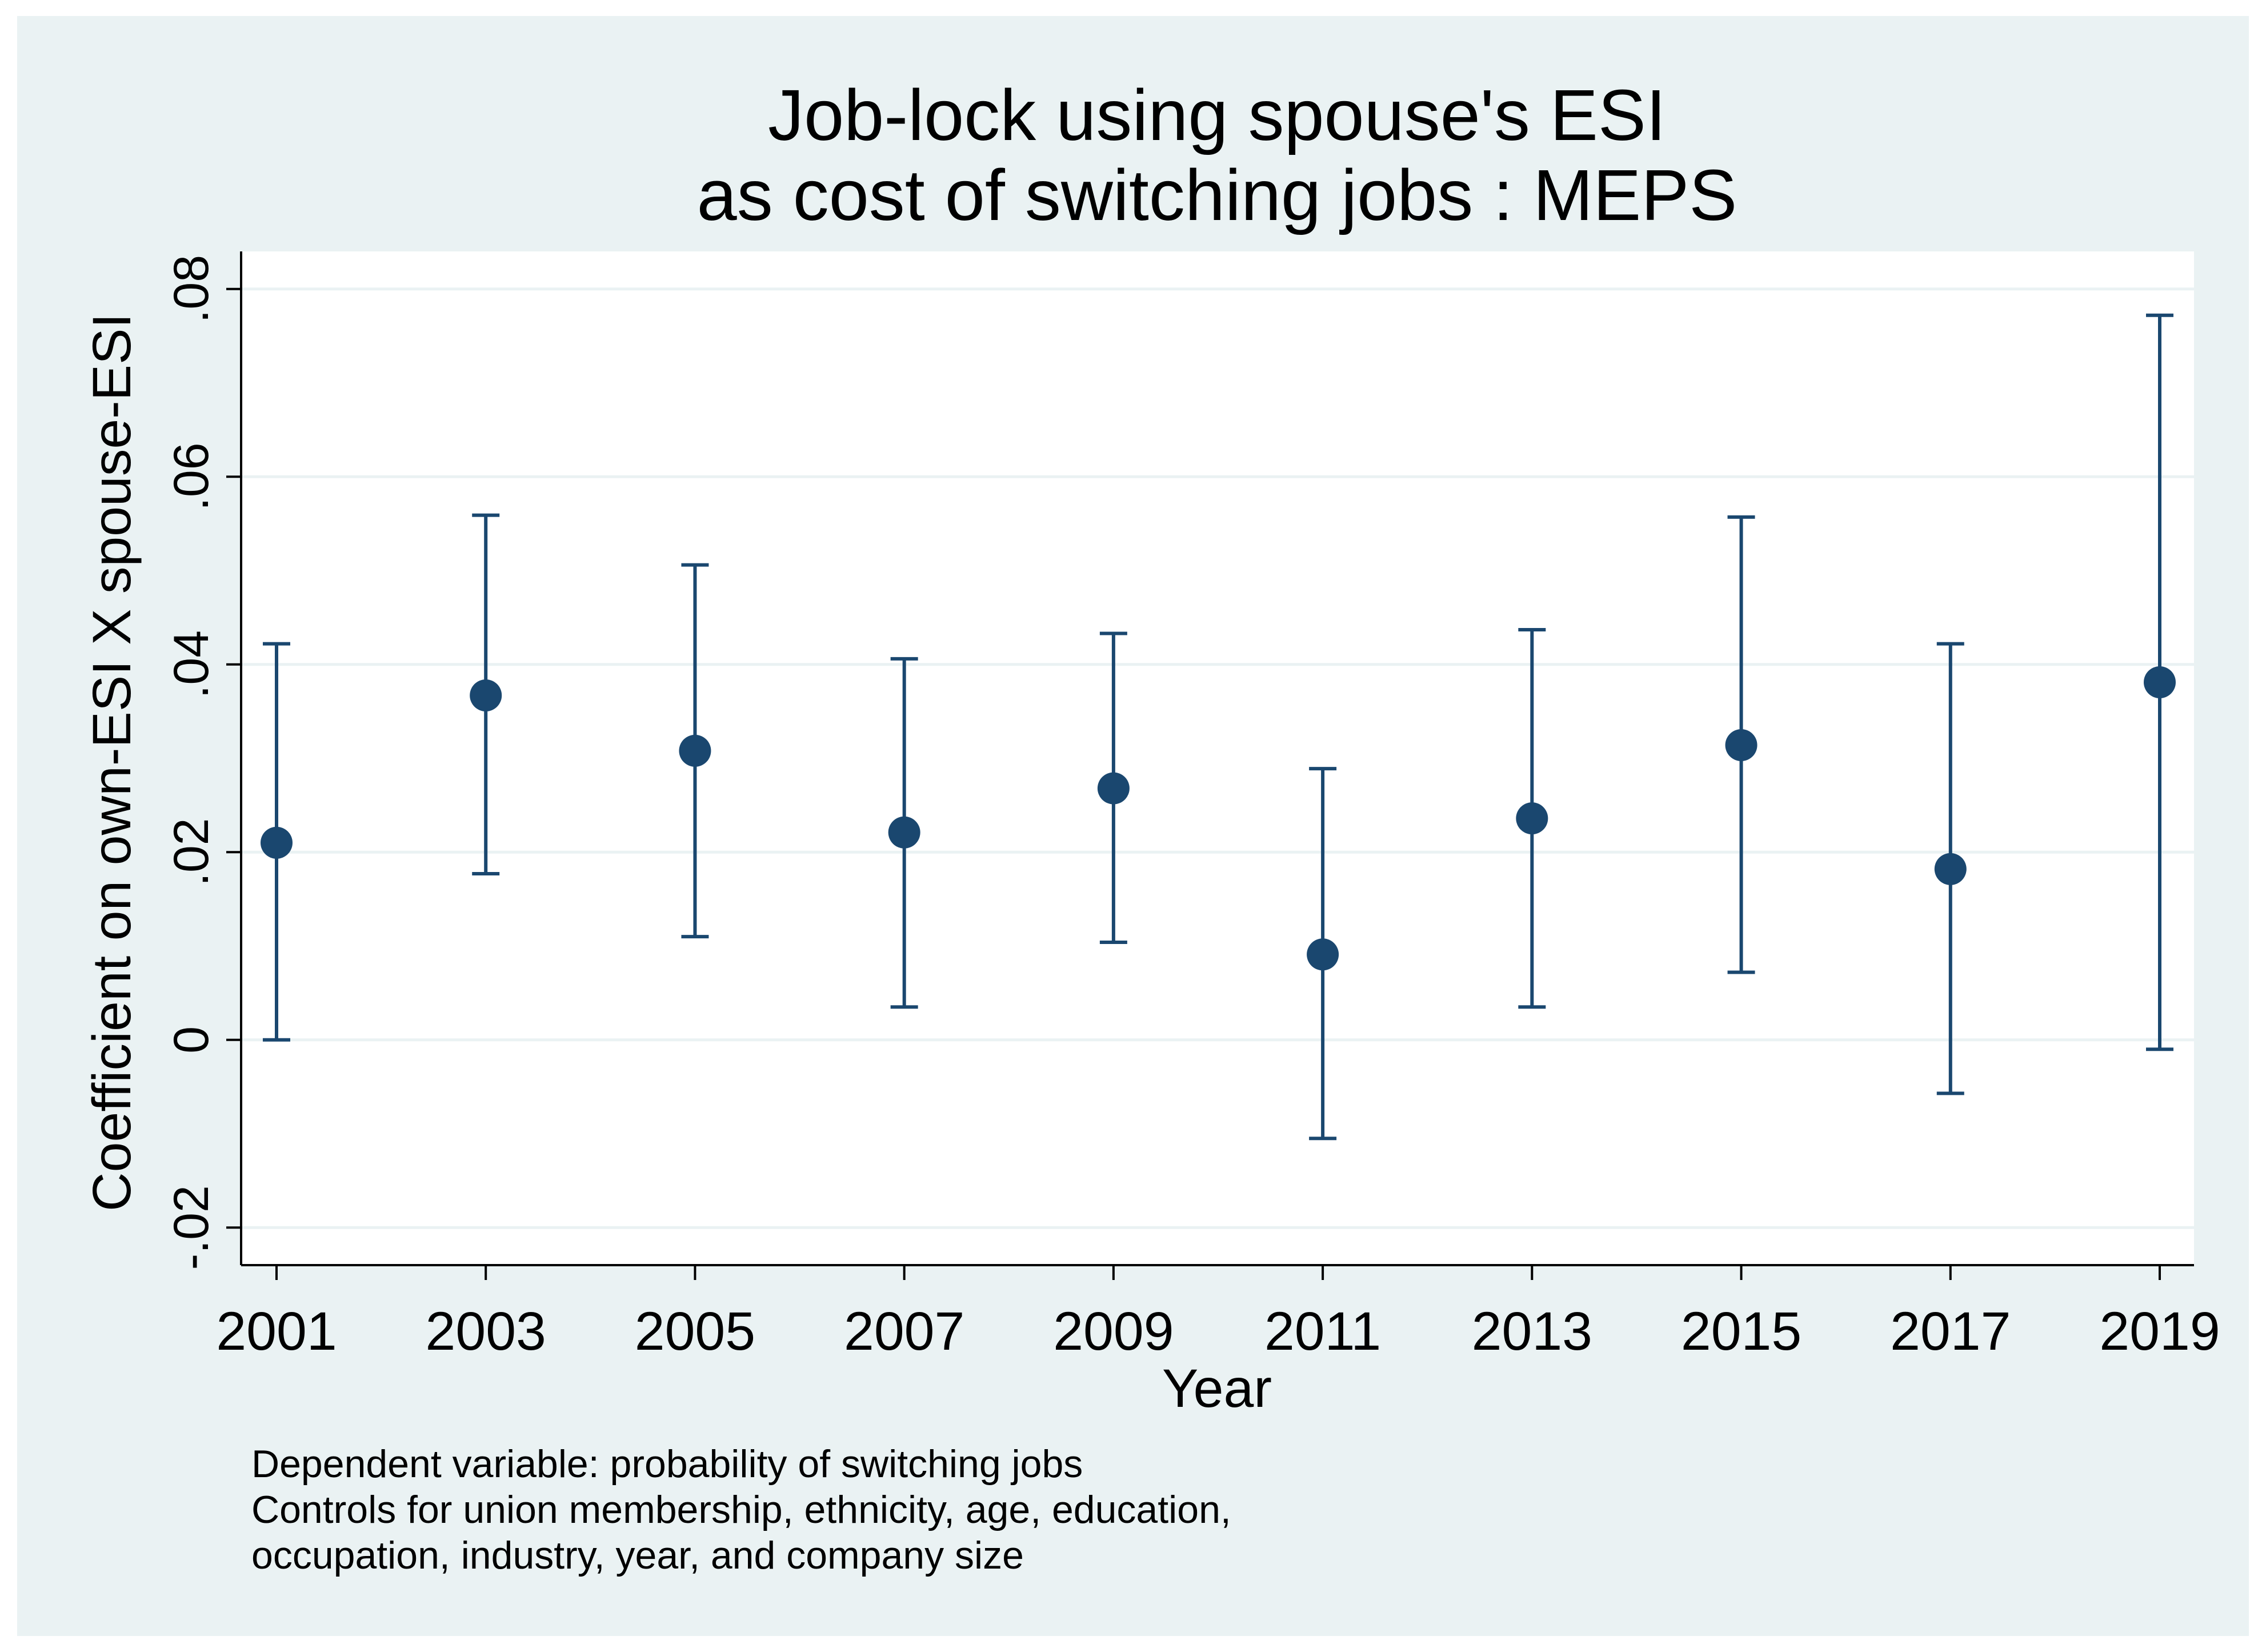 This screenshot has height=1652, width=2266. I want to click on x-axis-label: Year, so click(1217, 1388).